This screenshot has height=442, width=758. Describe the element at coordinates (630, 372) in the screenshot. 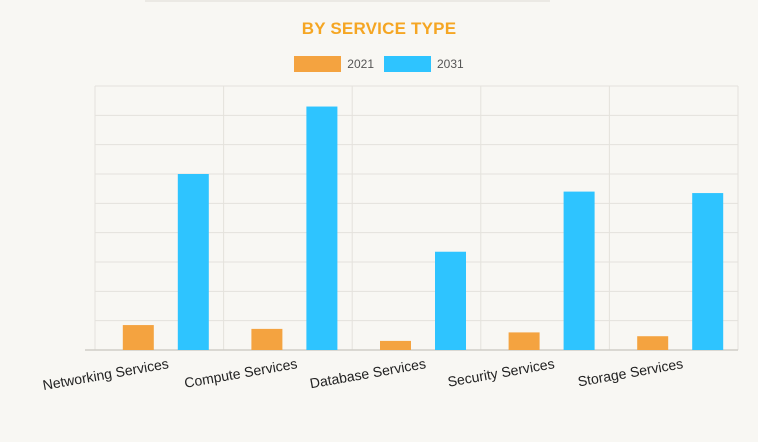

I see `x-tick-label: Storage Services` at that location.